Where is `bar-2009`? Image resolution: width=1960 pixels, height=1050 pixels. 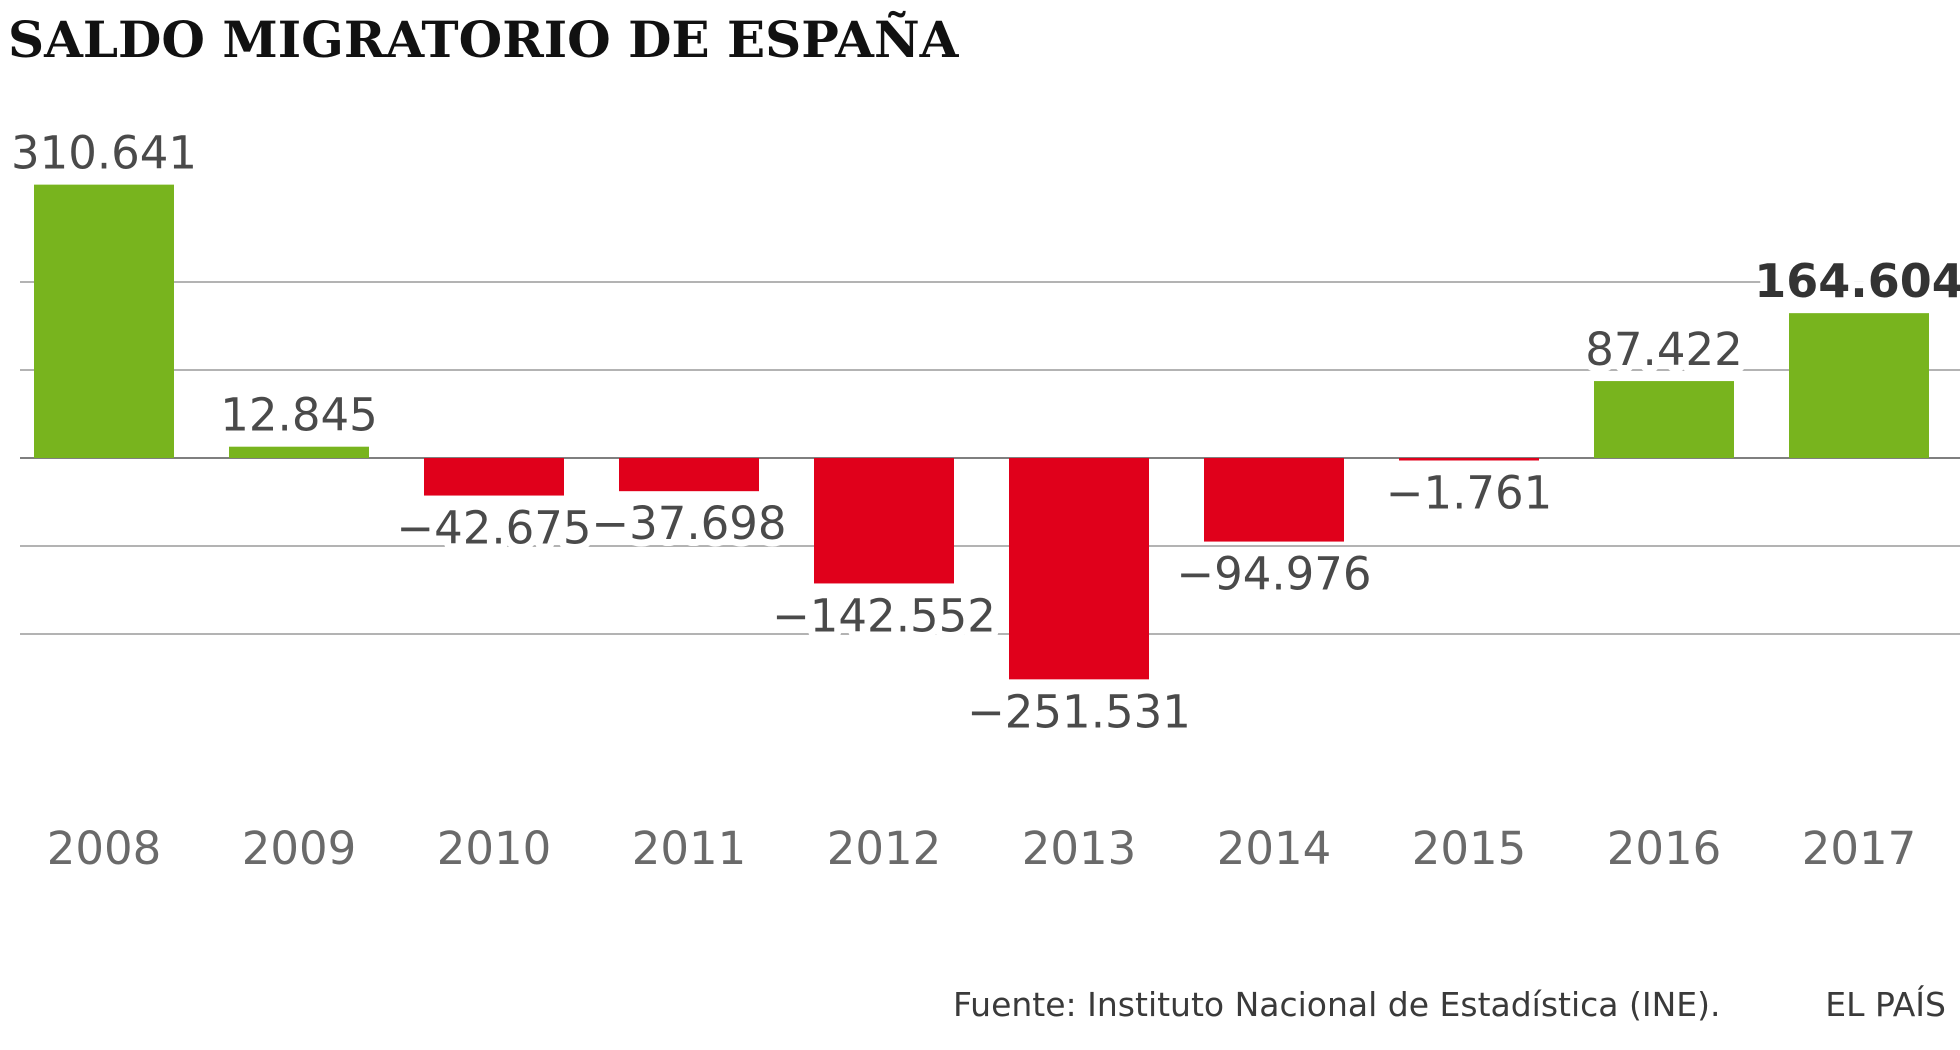 bar-2009 is located at coordinates (299, 452).